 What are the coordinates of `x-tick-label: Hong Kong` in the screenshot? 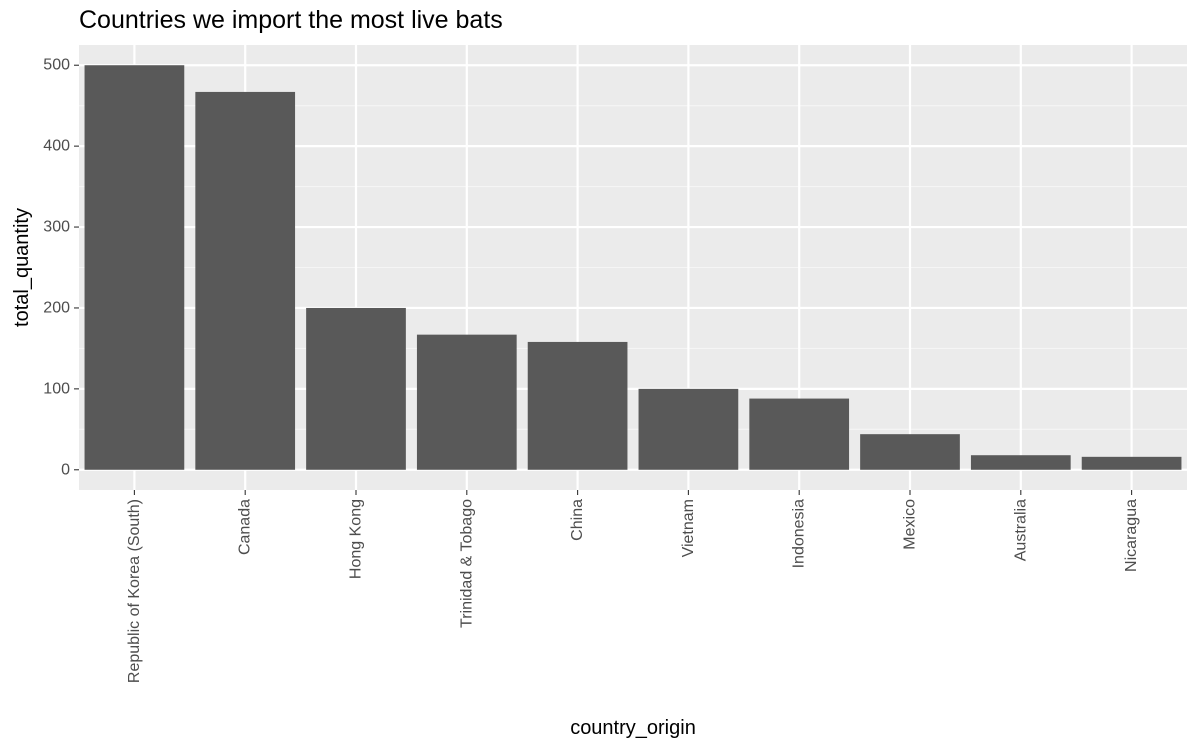 It's located at (356, 539).